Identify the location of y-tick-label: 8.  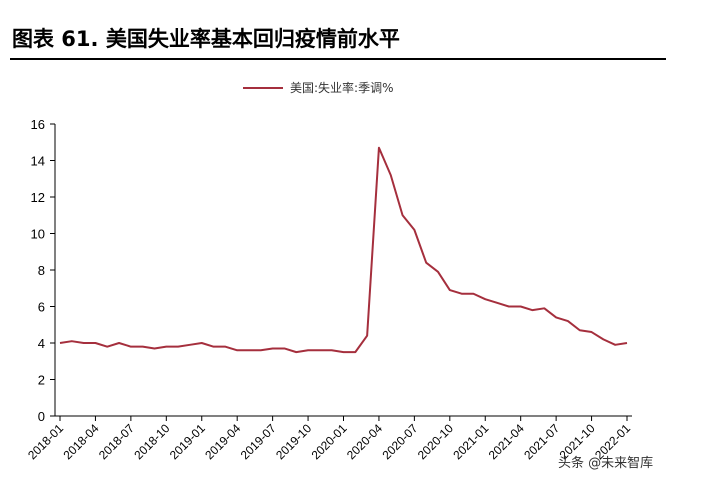
(41, 270).